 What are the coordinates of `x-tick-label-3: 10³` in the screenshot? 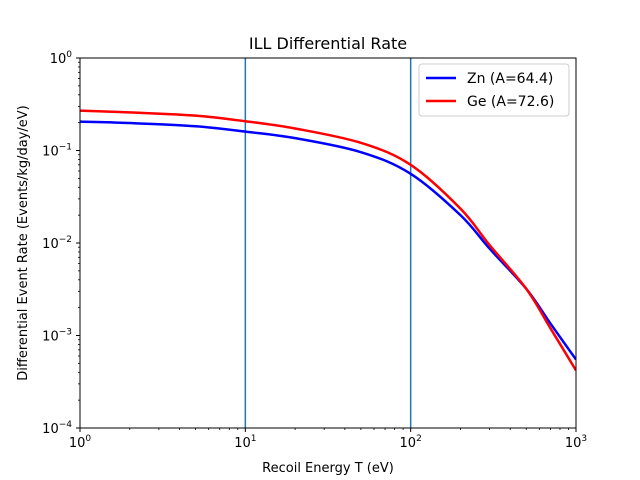 It's located at (576, 442).